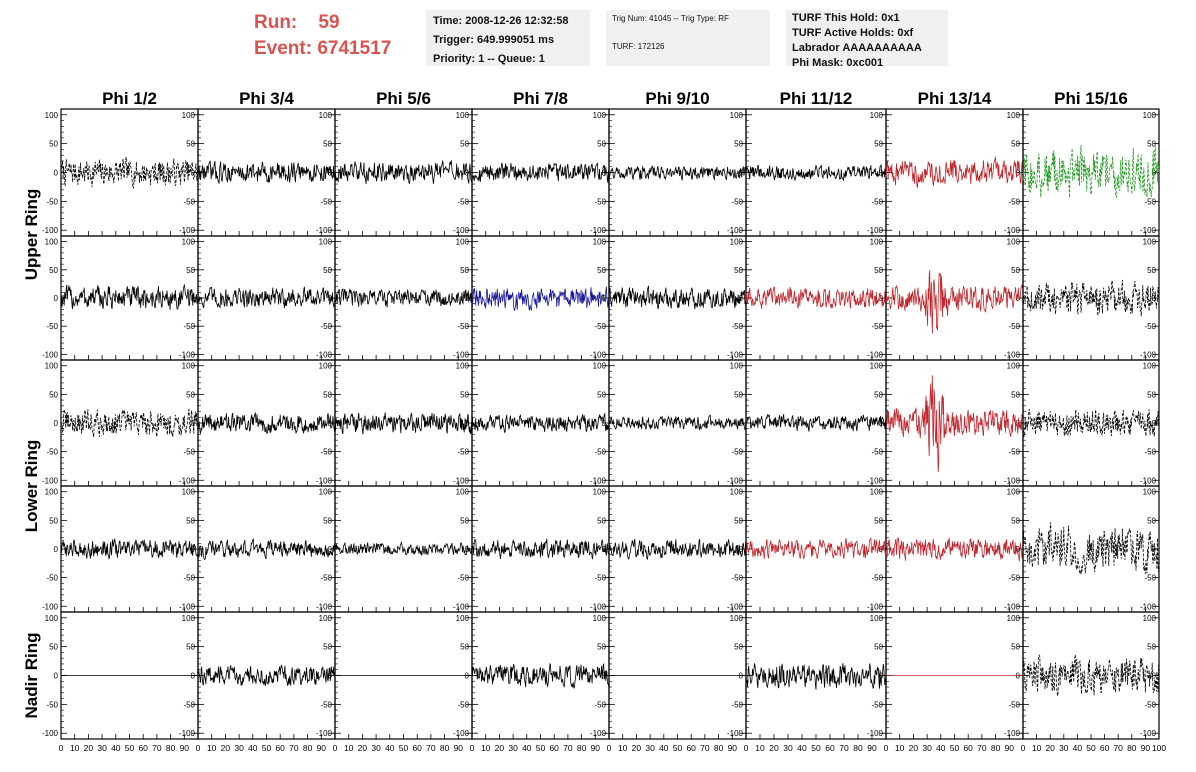 This screenshot has width=1196, height=772. Describe the element at coordinates (129, 98) in the screenshot. I see `column-title: Phi 1/2` at that location.